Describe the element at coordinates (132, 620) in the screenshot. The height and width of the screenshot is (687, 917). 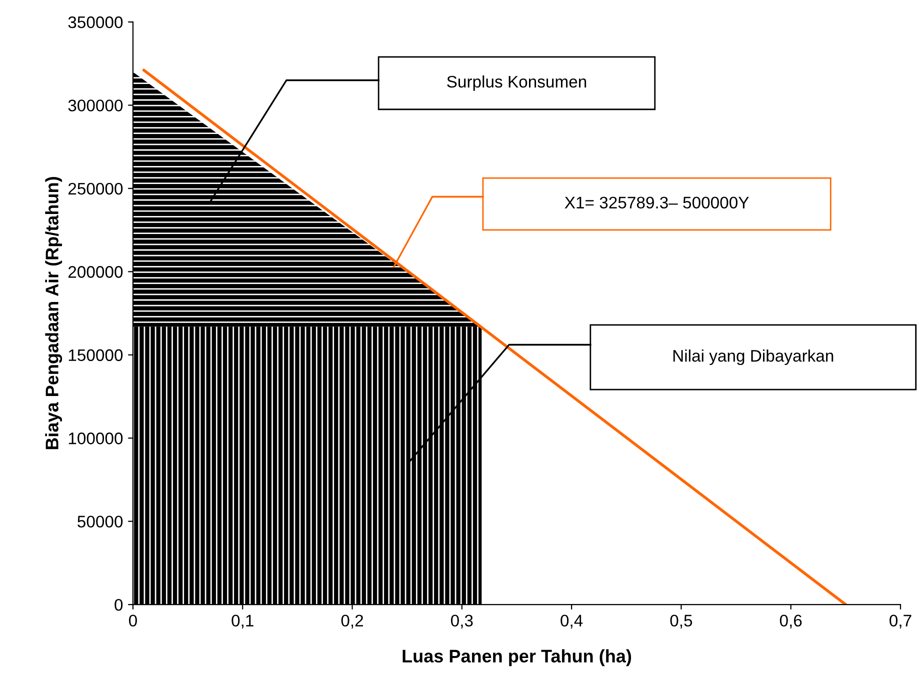
I see `x-tick-label: 0` at that location.